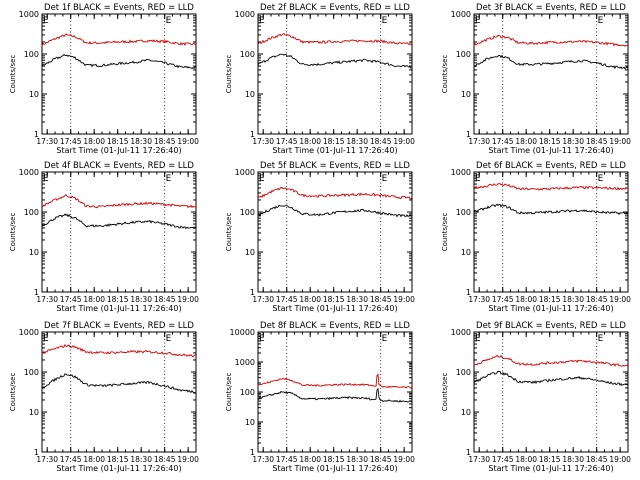 The image size is (640, 480). I want to click on y-tick-label: 10000, so click(242, 332).